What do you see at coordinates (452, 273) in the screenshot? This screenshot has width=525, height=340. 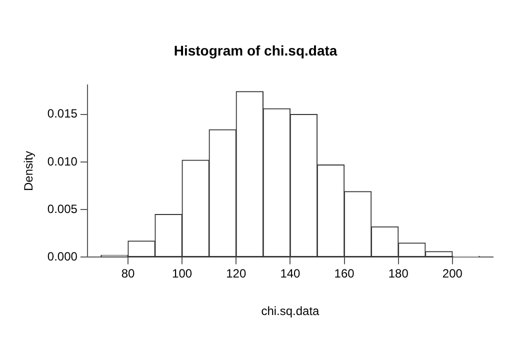 I see `x-tick-label: 200` at bounding box center [452, 273].